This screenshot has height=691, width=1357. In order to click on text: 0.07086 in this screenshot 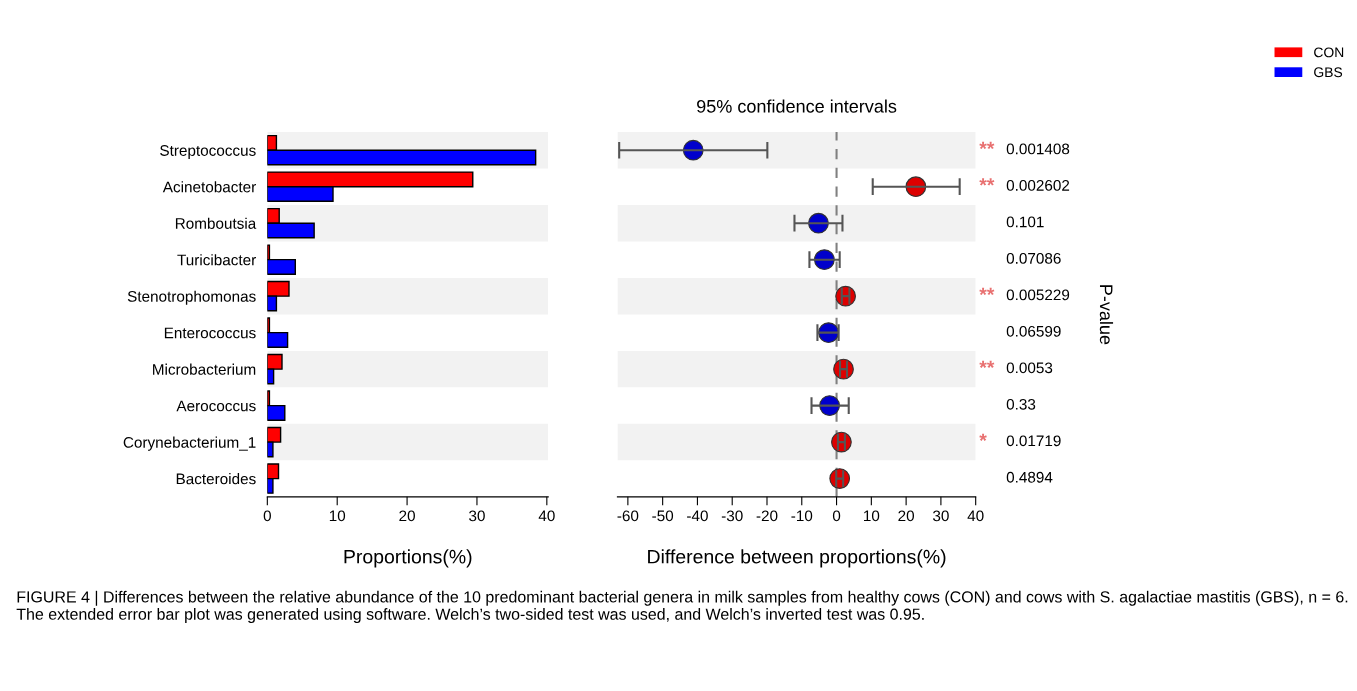, I will do `click(1033, 258)`.